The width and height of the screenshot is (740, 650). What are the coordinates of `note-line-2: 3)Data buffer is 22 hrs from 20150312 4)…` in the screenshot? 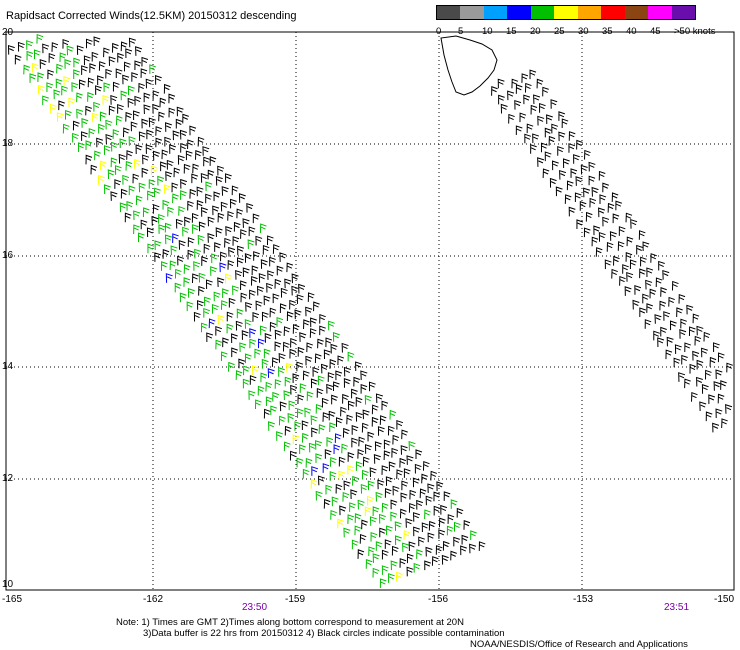 It's located at (324, 633).